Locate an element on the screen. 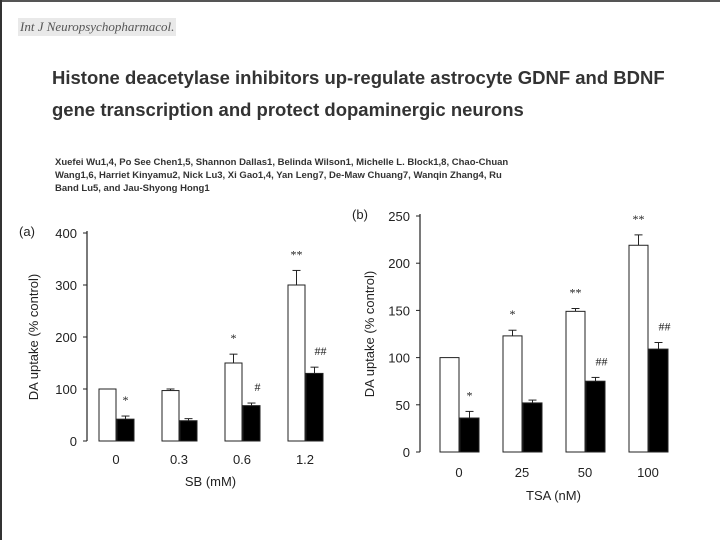 Image resolution: width=720 pixels, height=540 pixels. chart-a-x-tick-label: 0.3 is located at coordinates (179, 459).